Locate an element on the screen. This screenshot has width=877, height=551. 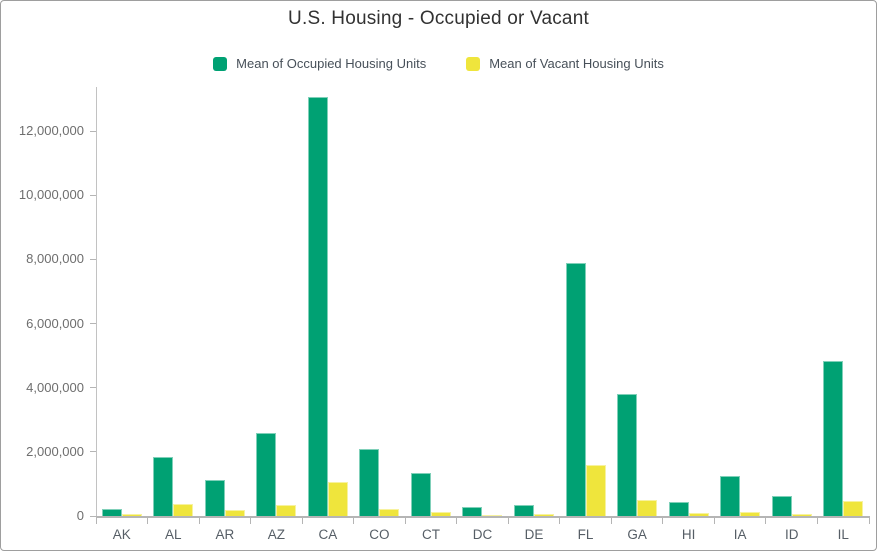
bar-occupied-CT is located at coordinates (420, 494).